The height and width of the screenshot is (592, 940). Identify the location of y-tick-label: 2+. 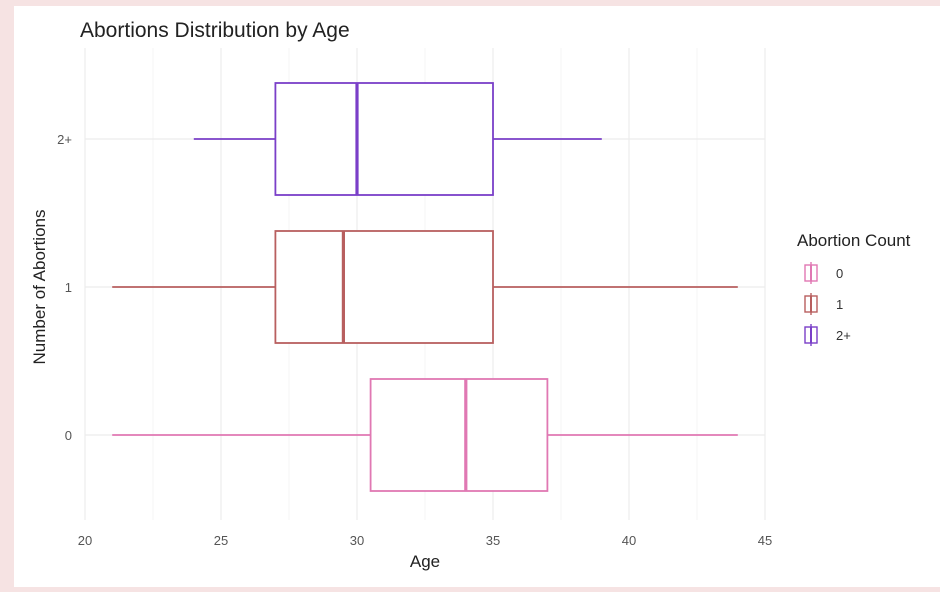
(64, 139).